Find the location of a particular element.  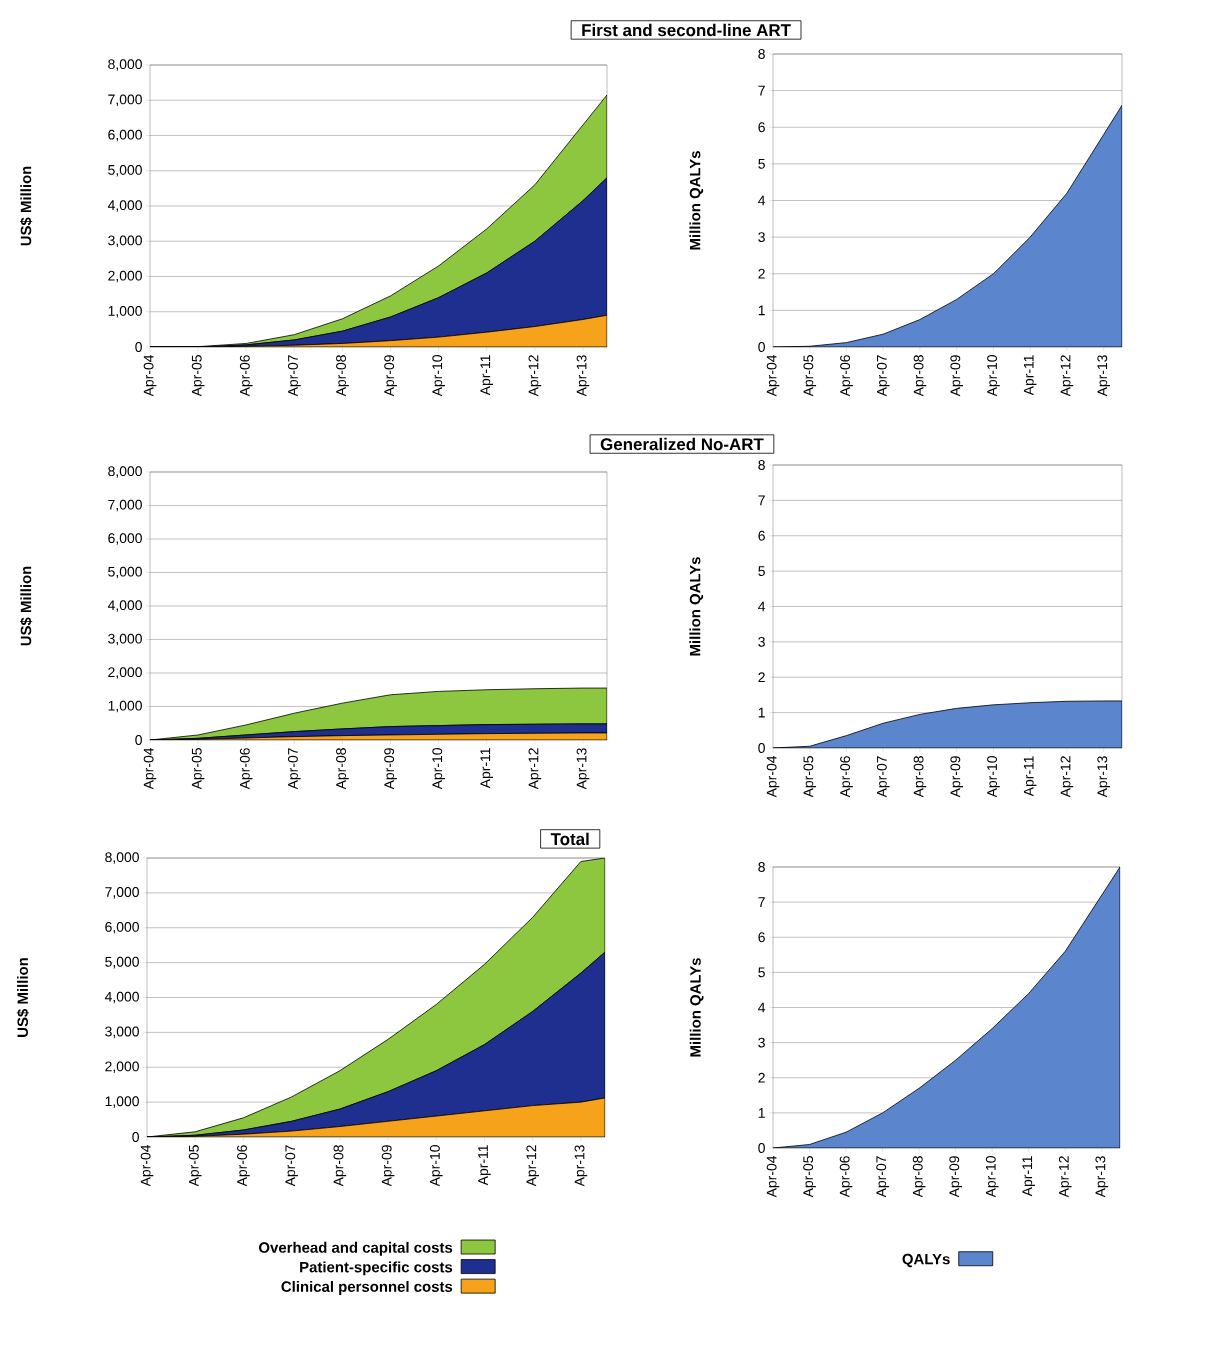

y-tick-label: 2,000 is located at coordinates (125, 673).